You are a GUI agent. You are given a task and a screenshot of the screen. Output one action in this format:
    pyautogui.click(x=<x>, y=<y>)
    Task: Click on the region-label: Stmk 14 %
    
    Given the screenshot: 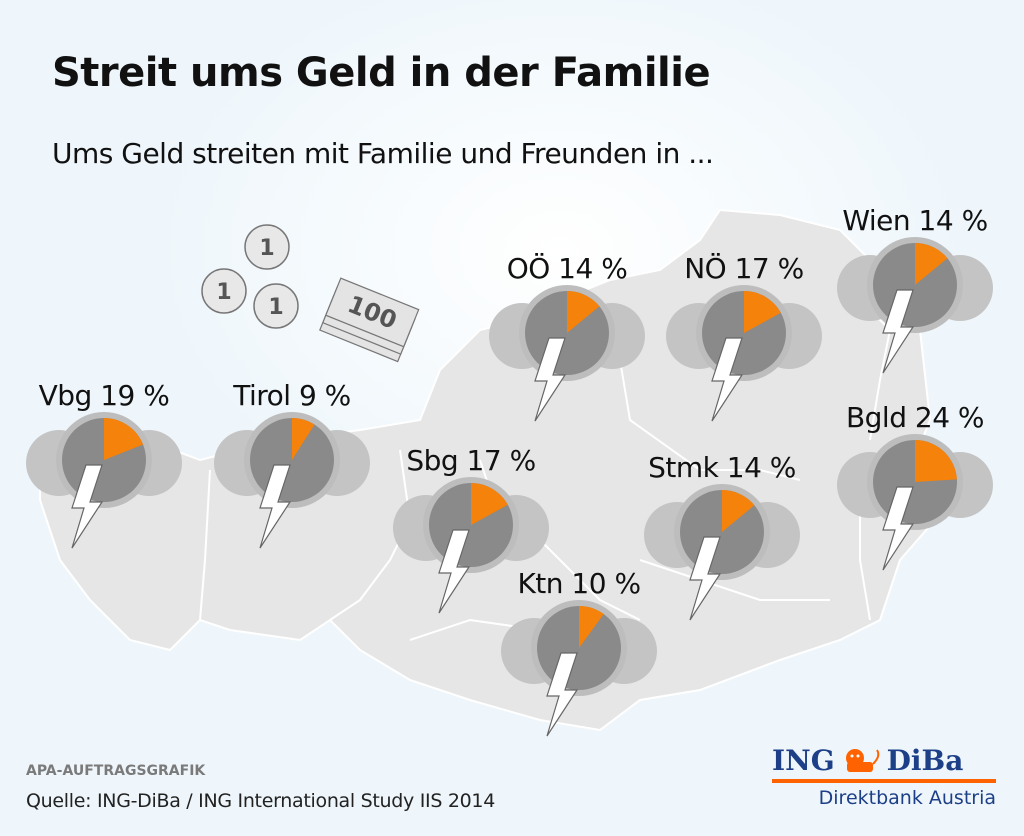 What is the action you would take?
    pyautogui.click(x=722, y=467)
    